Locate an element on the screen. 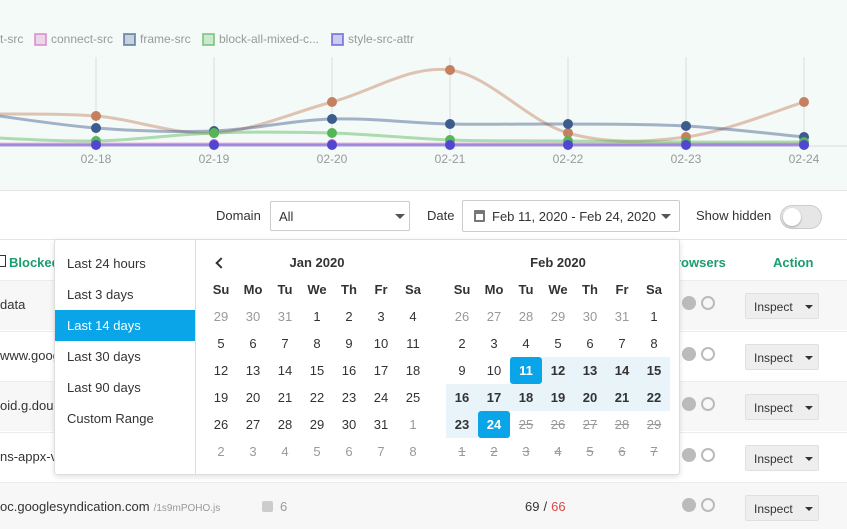 Image resolution: width=847 pixels, height=529 pixels. header-checkbox is located at coordinates (3, 261).